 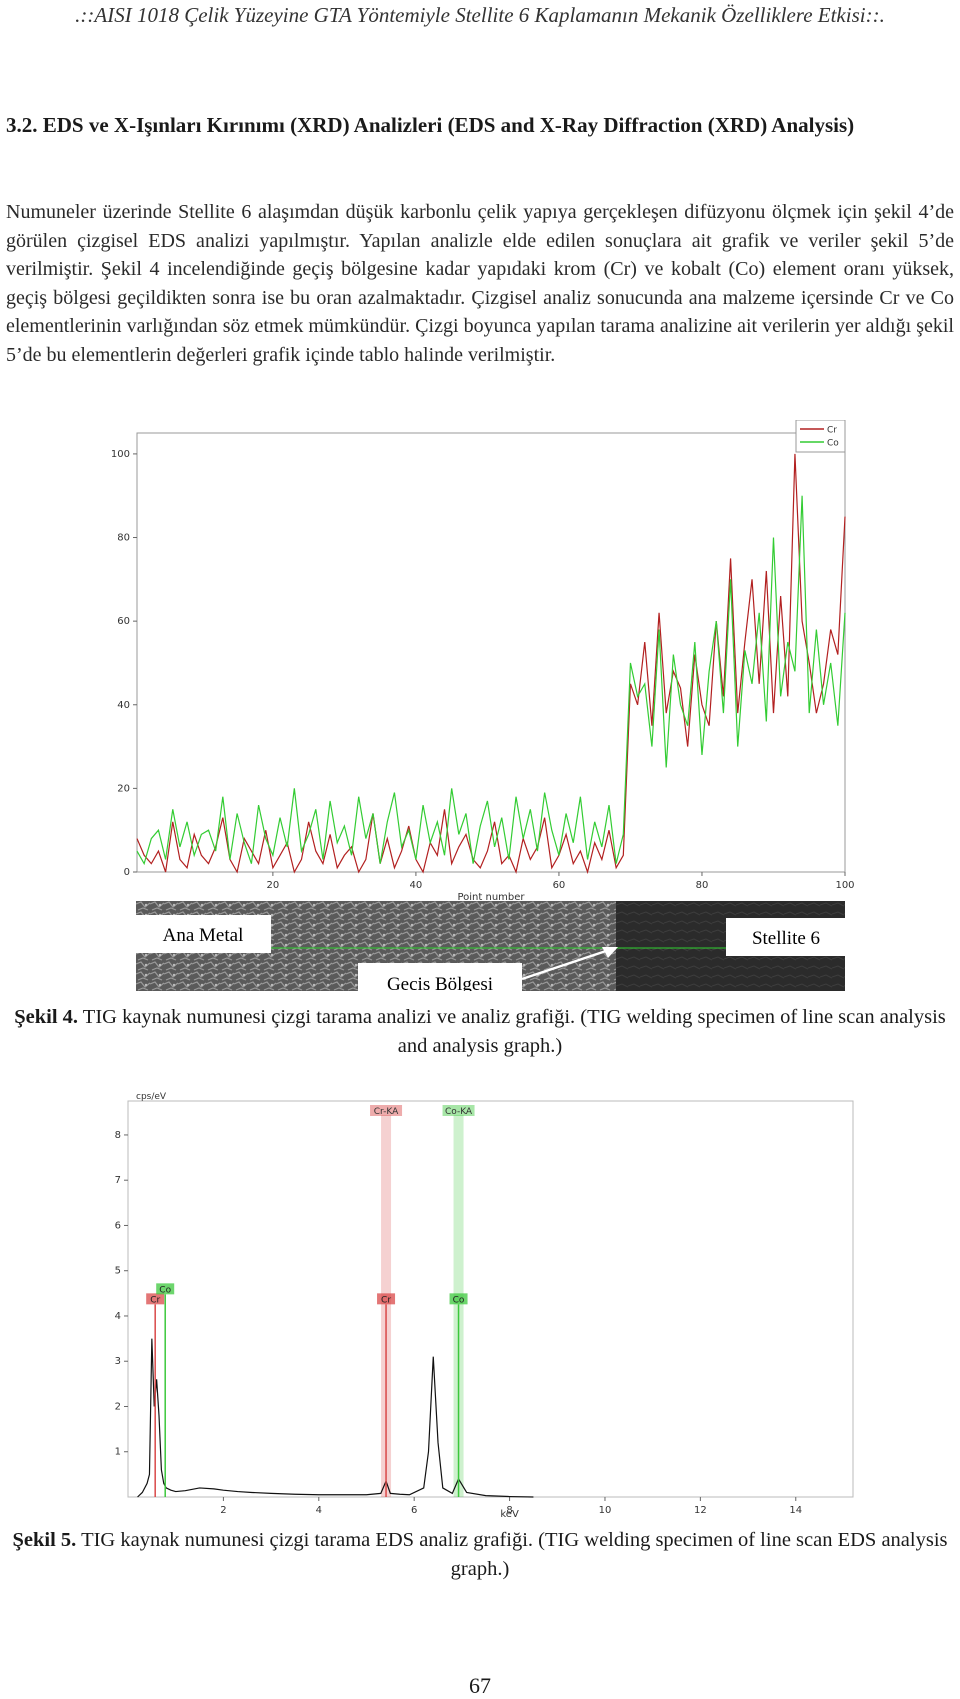 What do you see at coordinates (440, 982) in the screenshot?
I see `micrograph-label: Gecis Bölgesi` at bounding box center [440, 982].